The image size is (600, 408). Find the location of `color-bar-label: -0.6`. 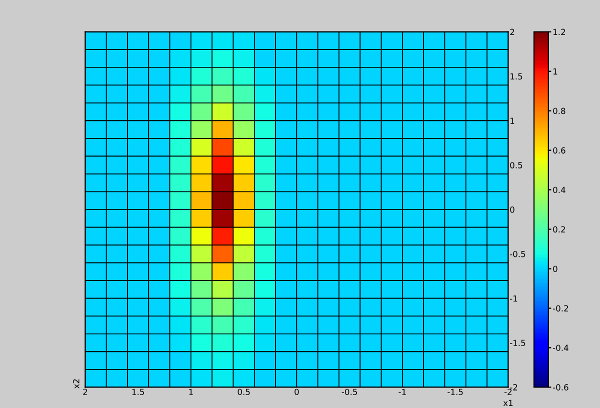

color-bar-label: -0.6 is located at coordinates (560, 387).